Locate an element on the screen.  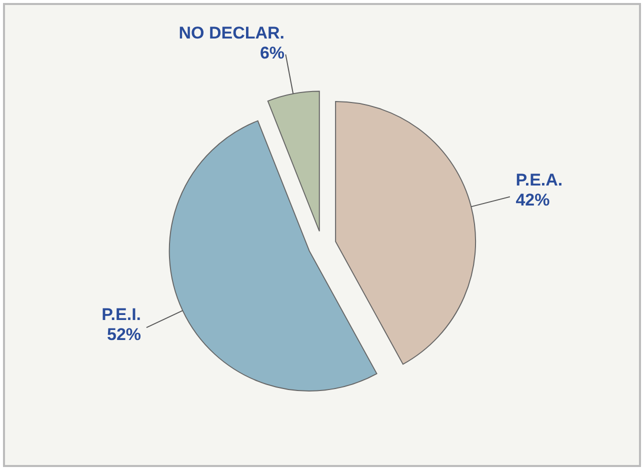
data-label: 6% is located at coordinates (272, 53).